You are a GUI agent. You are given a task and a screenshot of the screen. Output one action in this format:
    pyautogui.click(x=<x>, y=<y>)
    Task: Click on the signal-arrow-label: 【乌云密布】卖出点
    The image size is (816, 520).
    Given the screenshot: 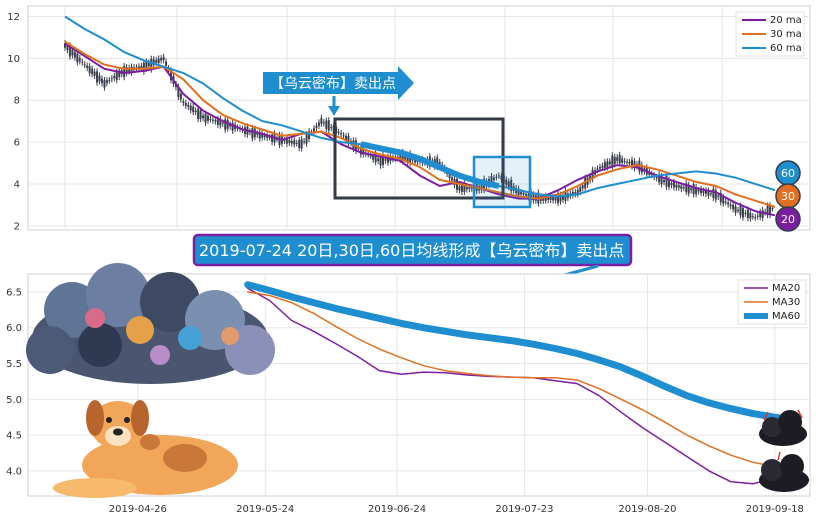 What is the action you would take?
    pyautogui.click(x=333, y=83)
    